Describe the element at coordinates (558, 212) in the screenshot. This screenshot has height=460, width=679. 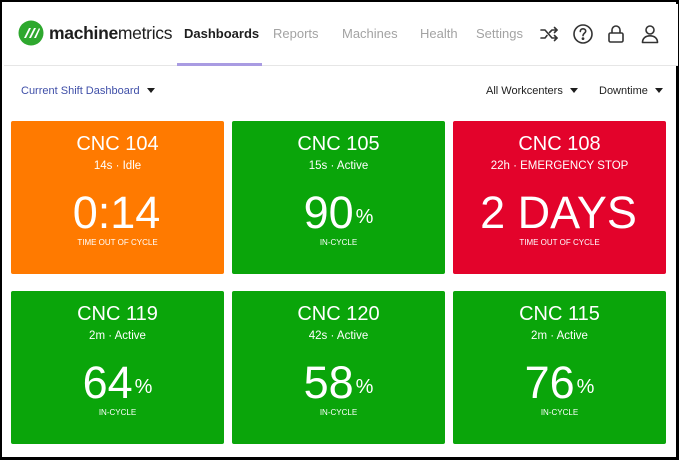
I see `machine-metric-value: 2 DAYS` at that location.